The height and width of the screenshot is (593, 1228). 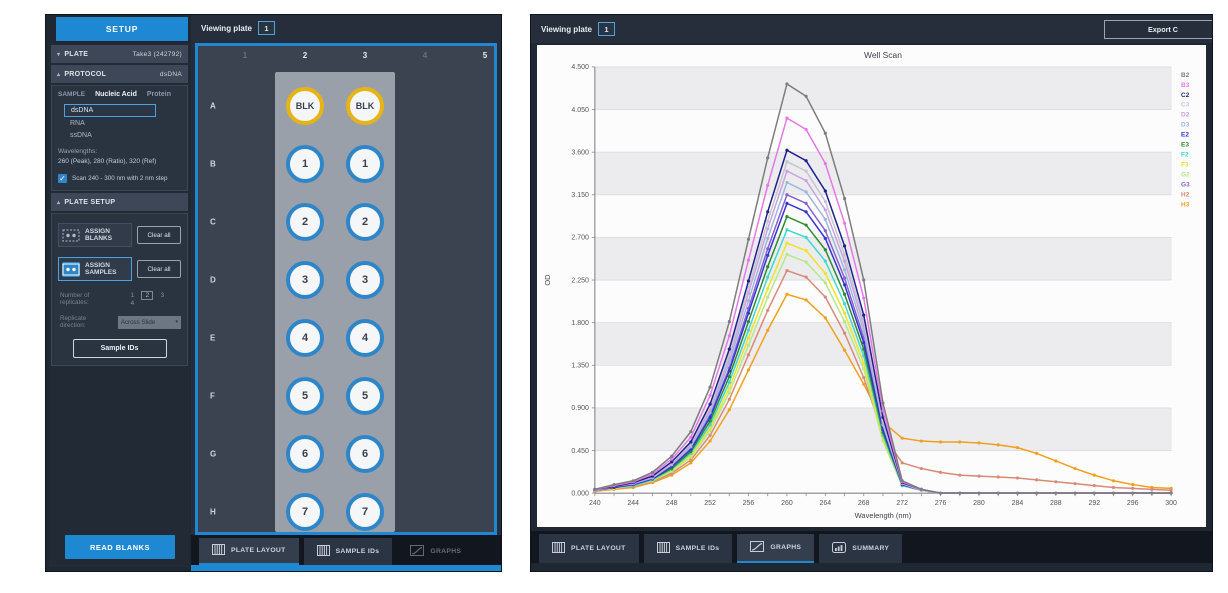 What do you see at coordinates (365, 396) in the screenshot?
I see `well-F3: 5` at bounding box center [365, 396].